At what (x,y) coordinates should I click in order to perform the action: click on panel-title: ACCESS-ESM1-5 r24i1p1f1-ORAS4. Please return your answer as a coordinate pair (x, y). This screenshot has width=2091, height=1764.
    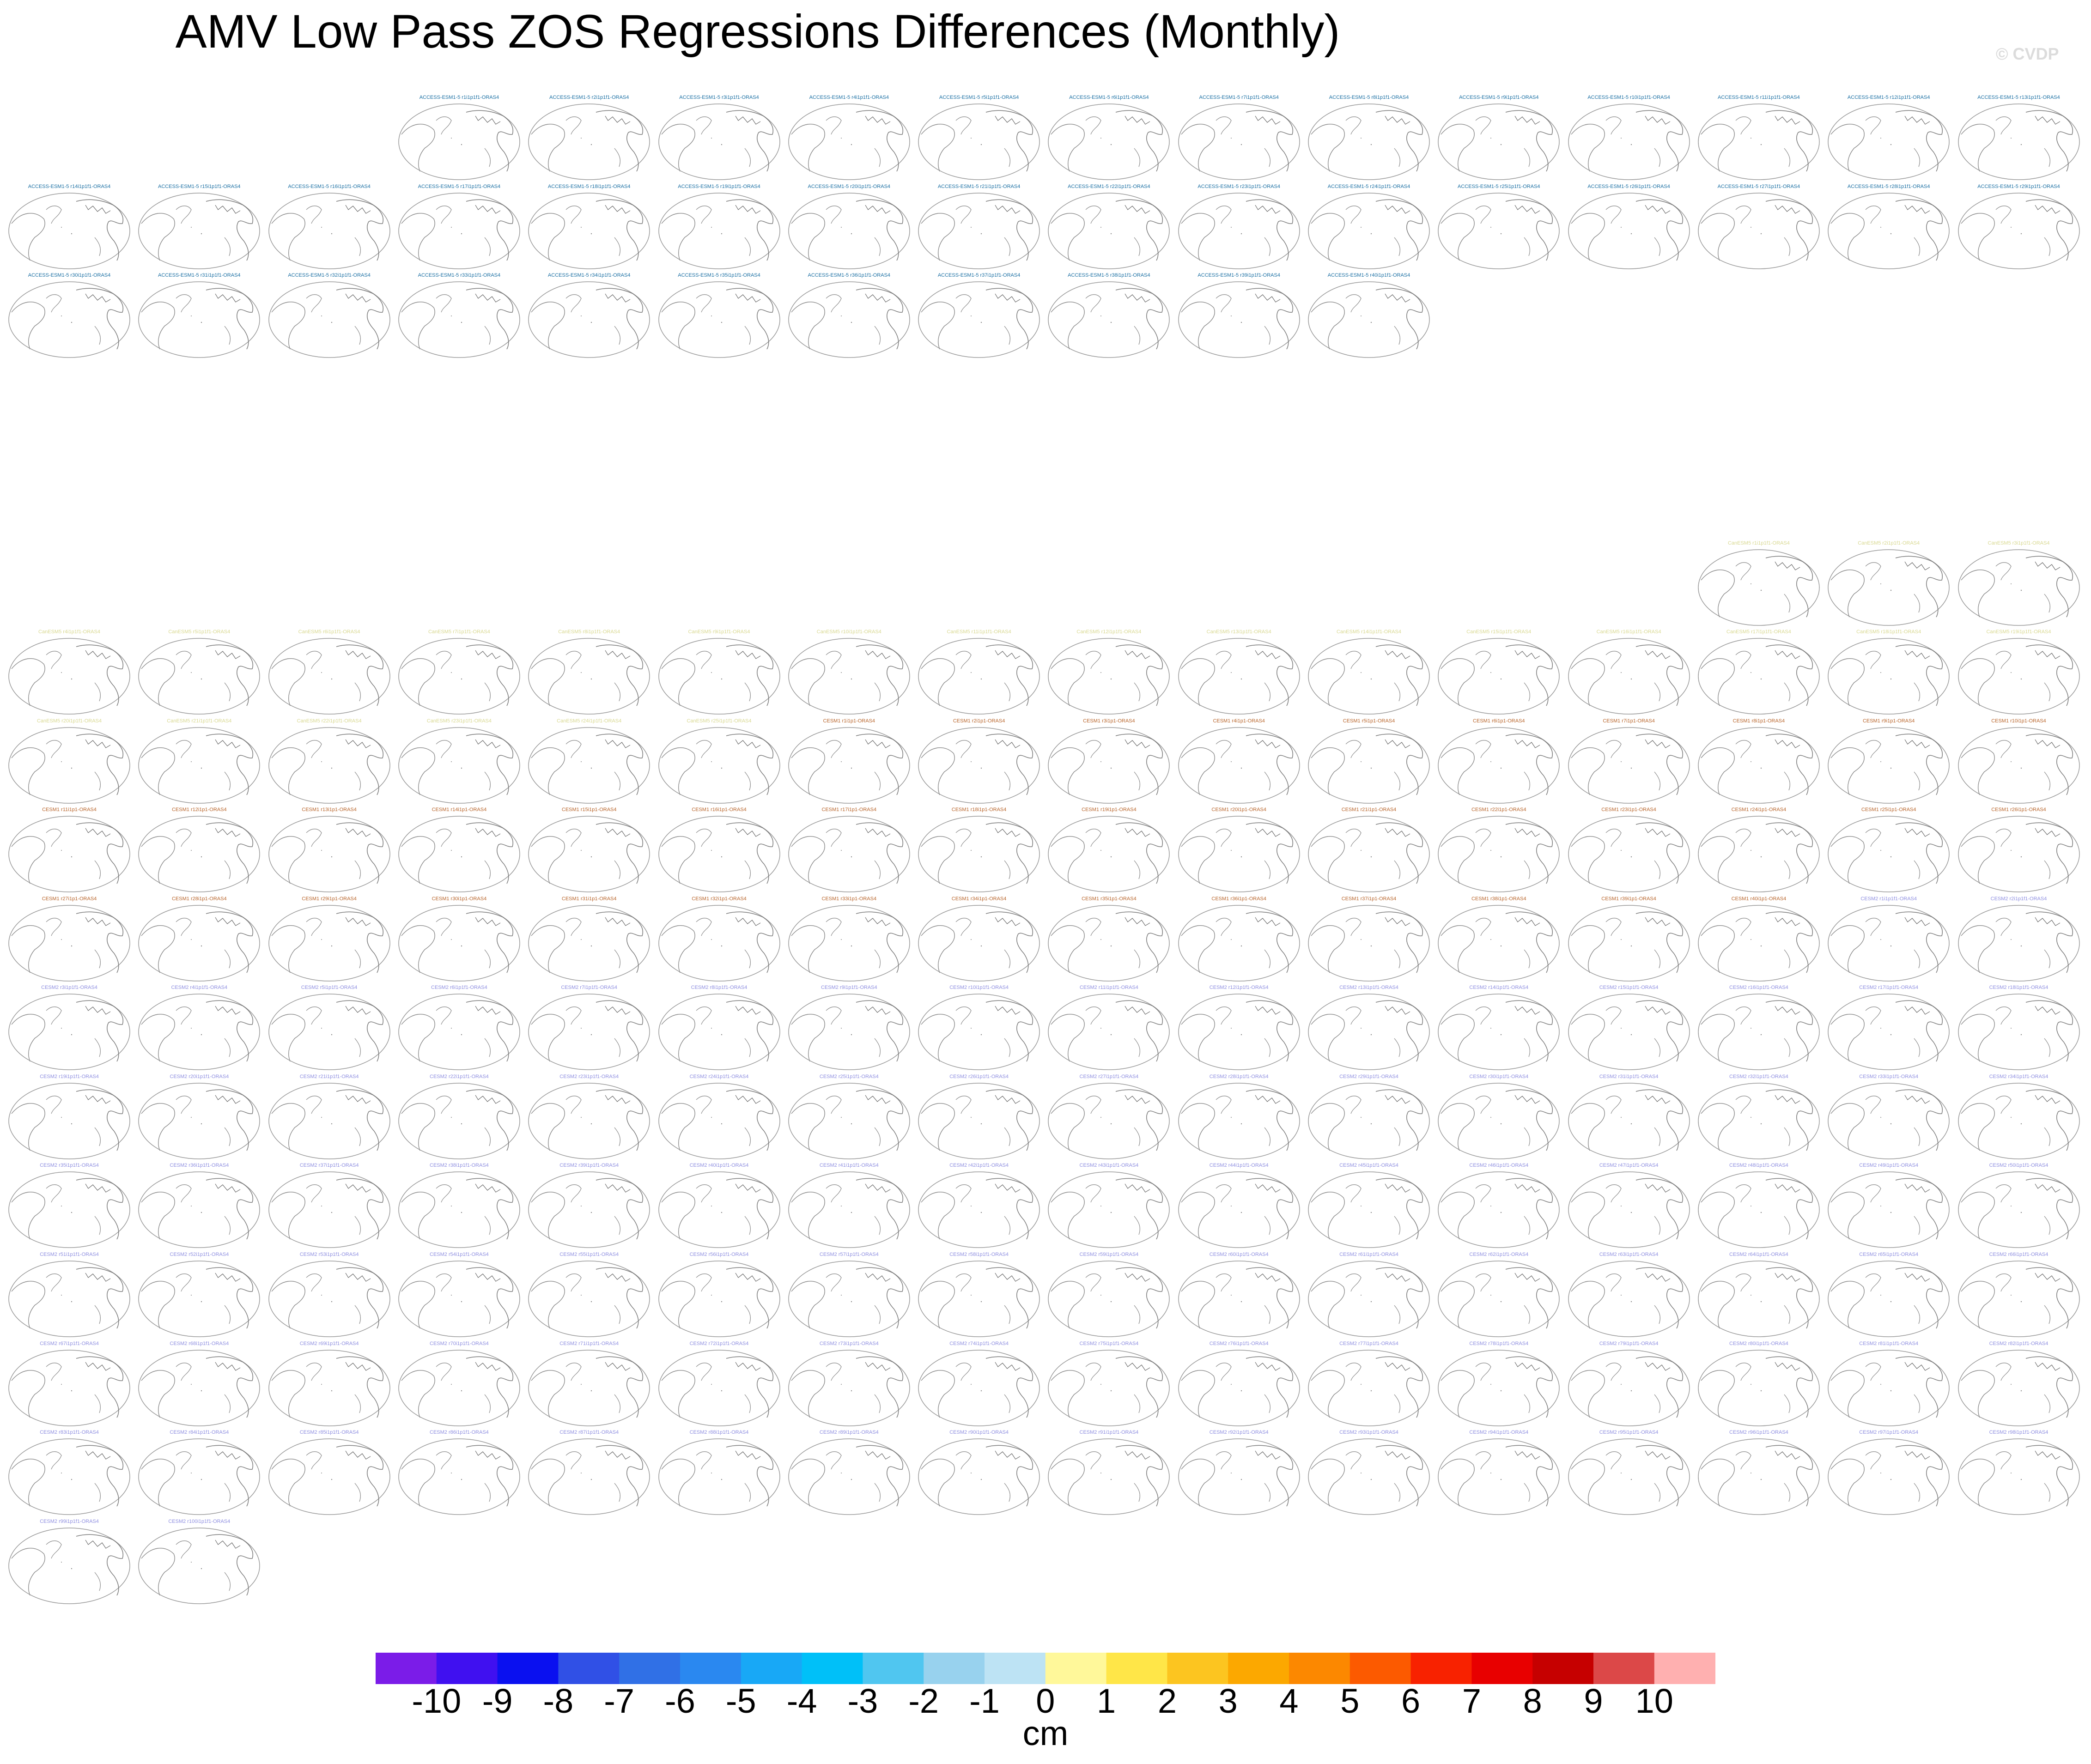
    Looking at the image, I should click on (1368, 186).